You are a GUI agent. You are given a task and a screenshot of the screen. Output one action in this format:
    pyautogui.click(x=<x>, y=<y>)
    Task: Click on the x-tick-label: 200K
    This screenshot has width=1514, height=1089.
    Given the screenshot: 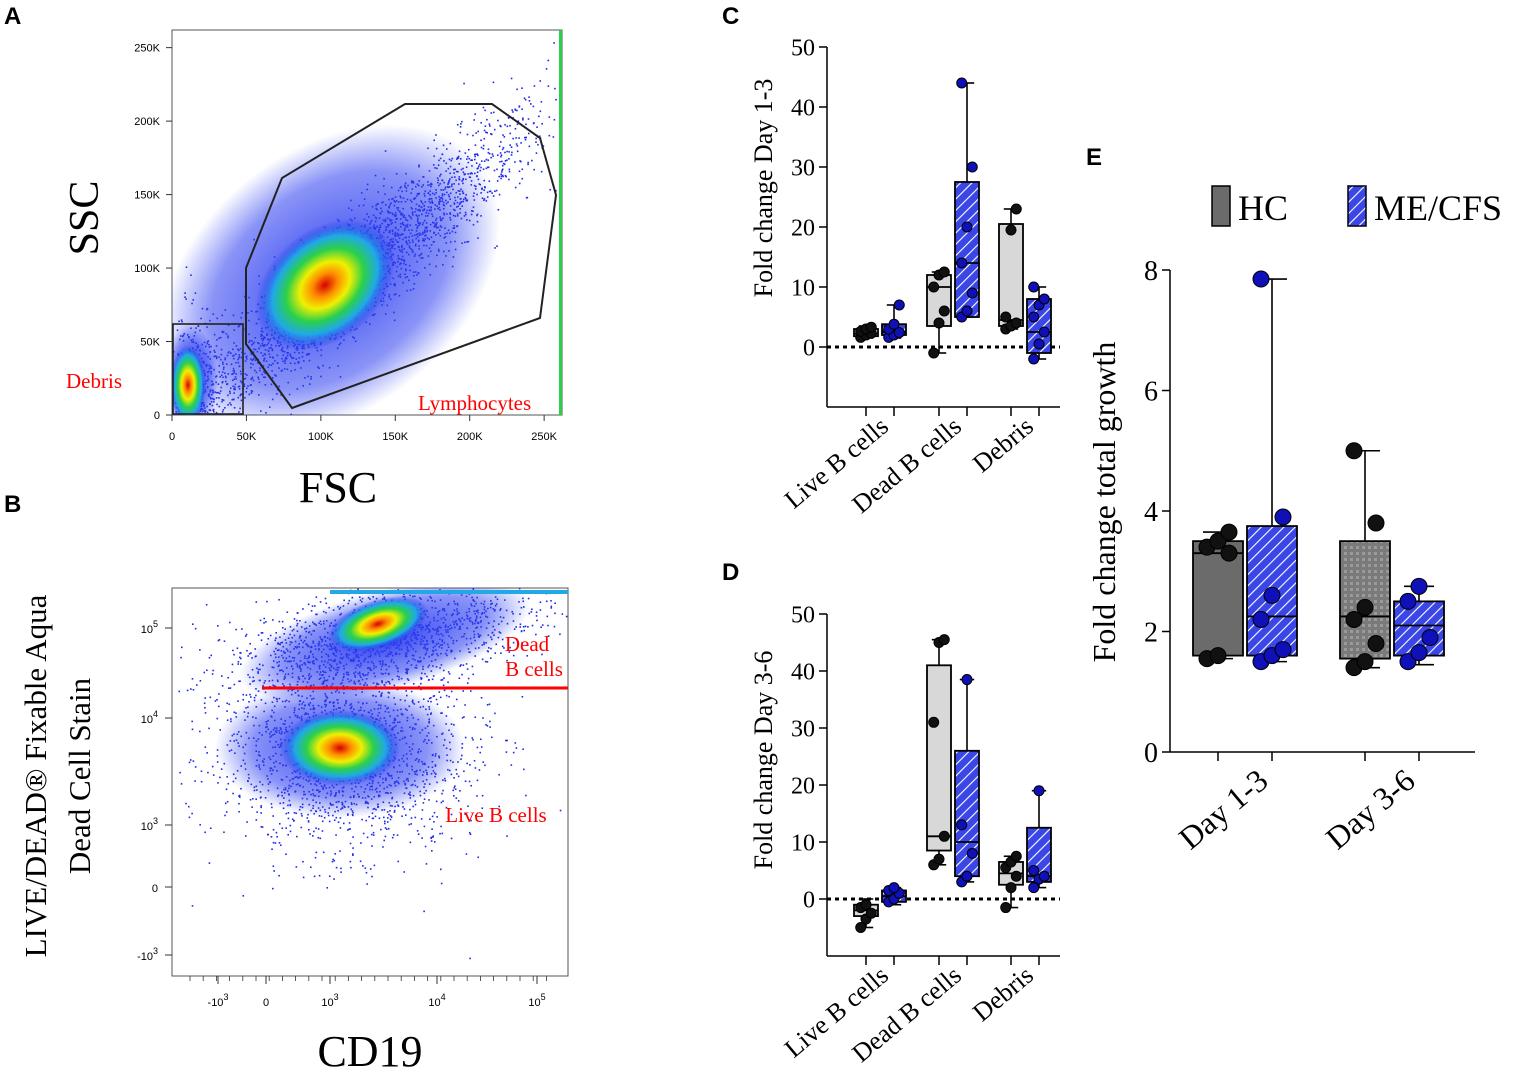 What is the action you would take?
    pyautogui.click(x=470, y=437)
    